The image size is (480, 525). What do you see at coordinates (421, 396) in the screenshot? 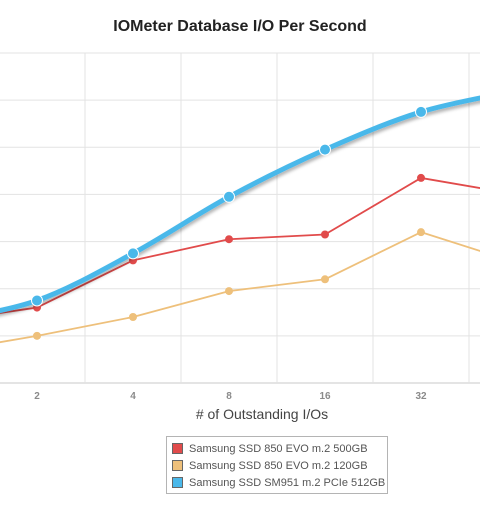
I see `x-tick-label: 32` at bounding box center [421, 396].